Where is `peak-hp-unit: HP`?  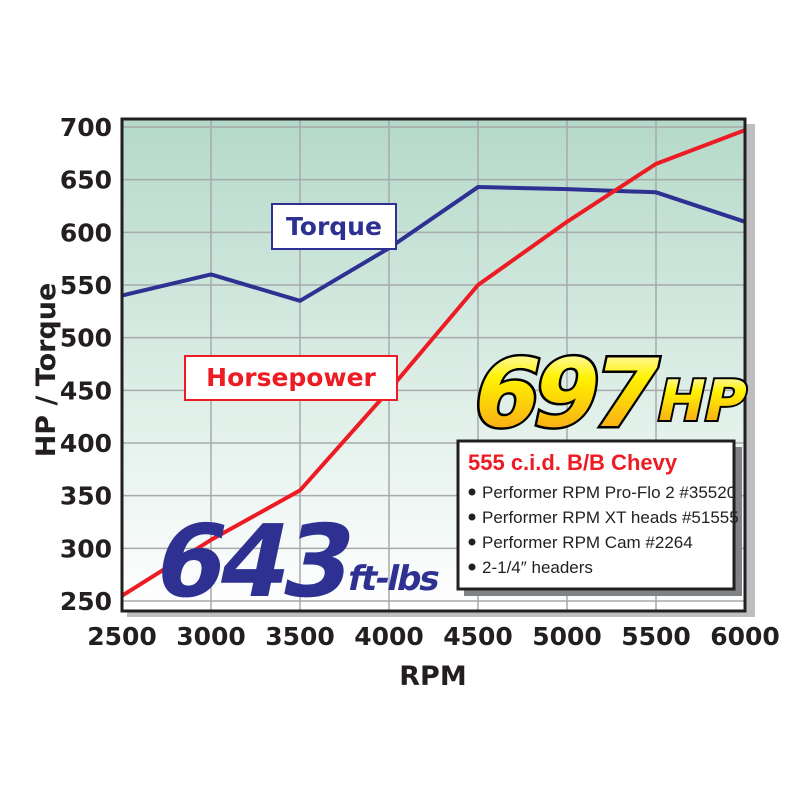 peak-hp-unit: HP is located at coordinates (702, 401).